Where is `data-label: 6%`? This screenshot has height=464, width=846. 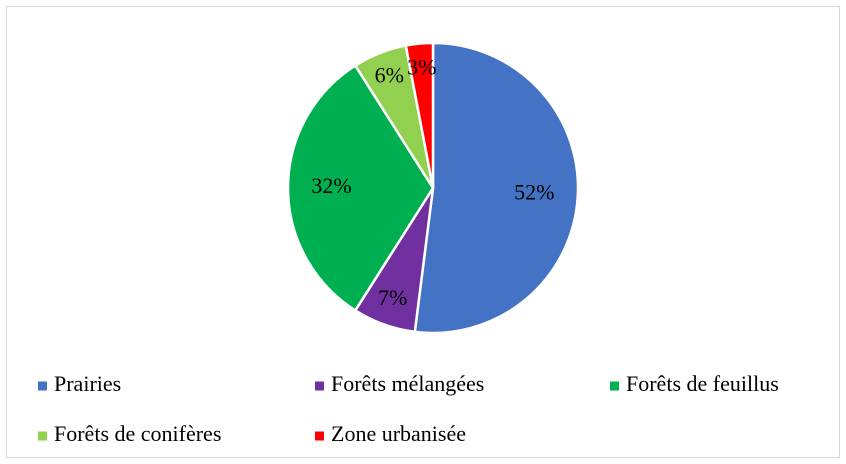
data-label: 6% is located at coordinates (389, 74).